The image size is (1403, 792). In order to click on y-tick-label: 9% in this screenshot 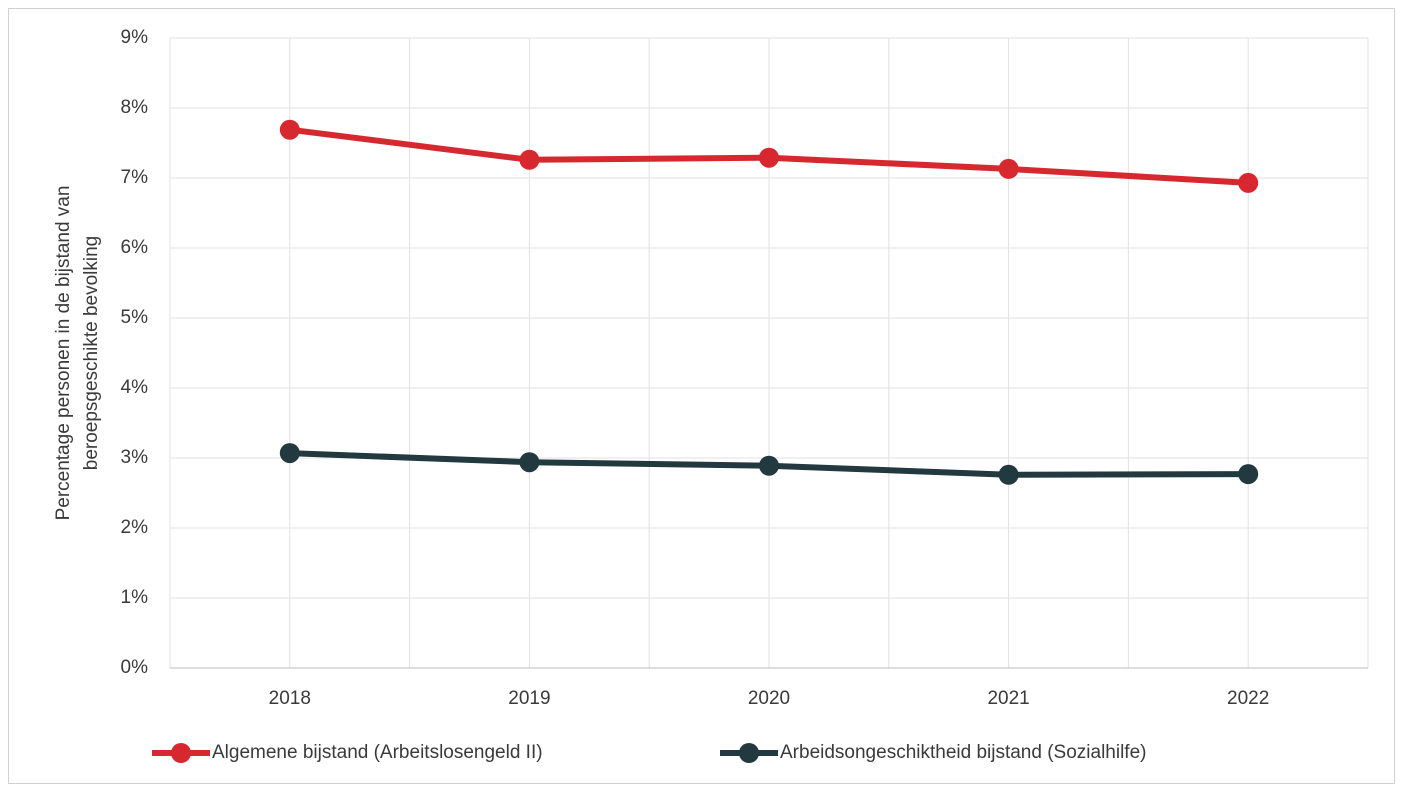, I will do `click(135, 37)`.